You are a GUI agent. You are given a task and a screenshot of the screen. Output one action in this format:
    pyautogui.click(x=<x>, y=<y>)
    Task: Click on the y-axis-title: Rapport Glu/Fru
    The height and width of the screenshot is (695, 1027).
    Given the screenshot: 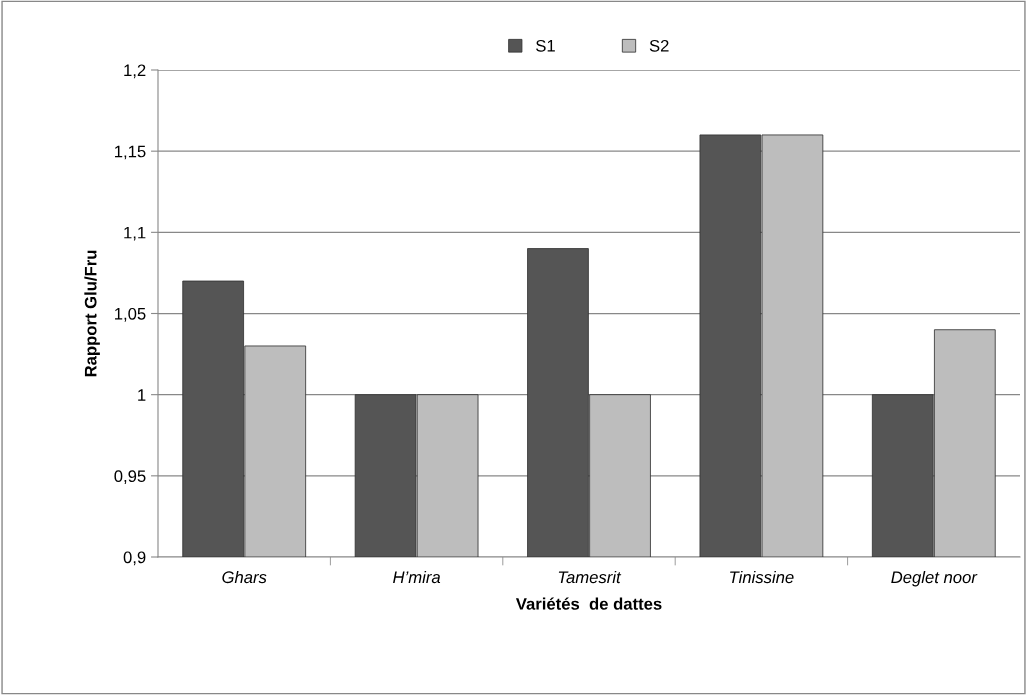 What is the action you would take?
    pyautogui.click(x=92, y=313)
    